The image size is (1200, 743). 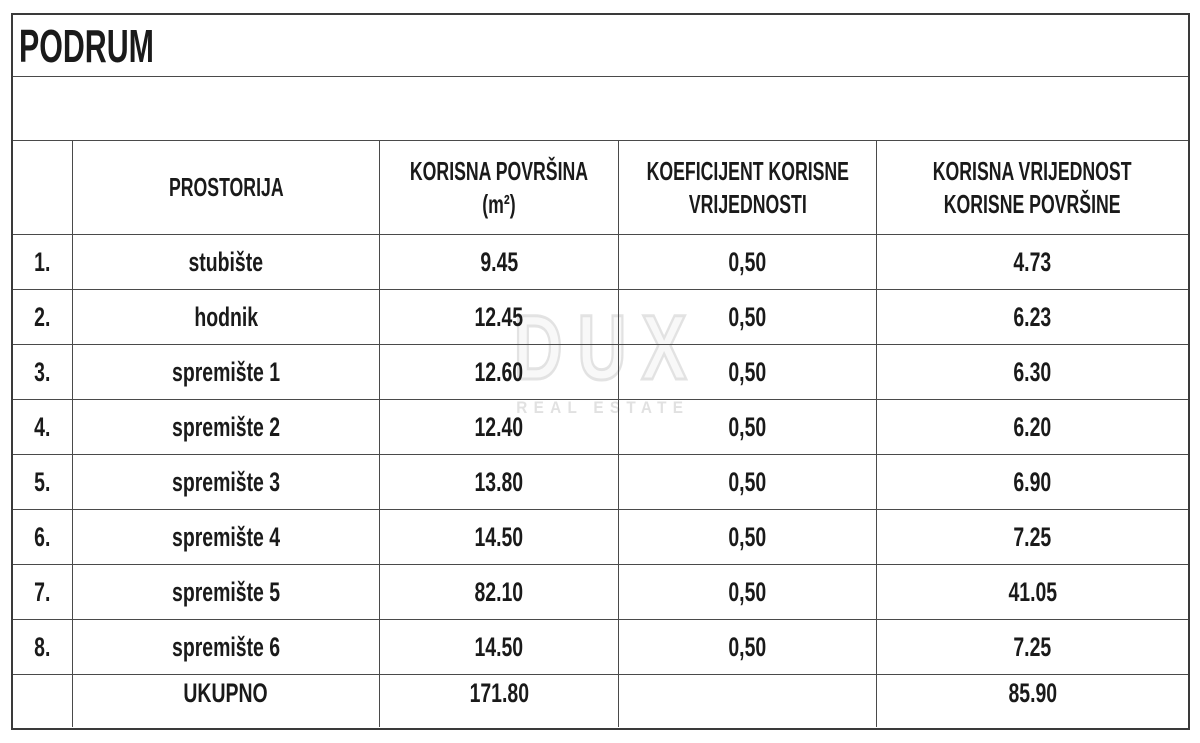 What do you see at coordinates (1032, 647) in the screenshot?
I see `row-8-value: 7.25` at bounding box center [1032, 647].